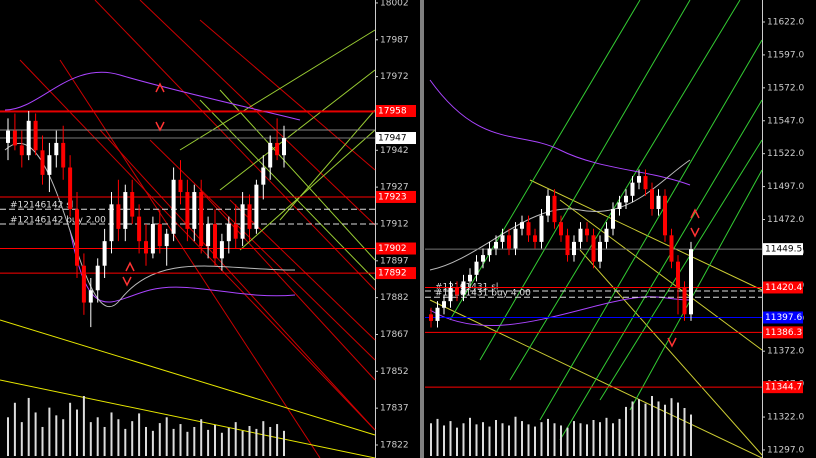 The width and height of the screenshot is (816, 458). What do you see at coordinates (392, 197) in the screenshot?
I see `price-tag-label: 17923` at bounding box center [392, 197].